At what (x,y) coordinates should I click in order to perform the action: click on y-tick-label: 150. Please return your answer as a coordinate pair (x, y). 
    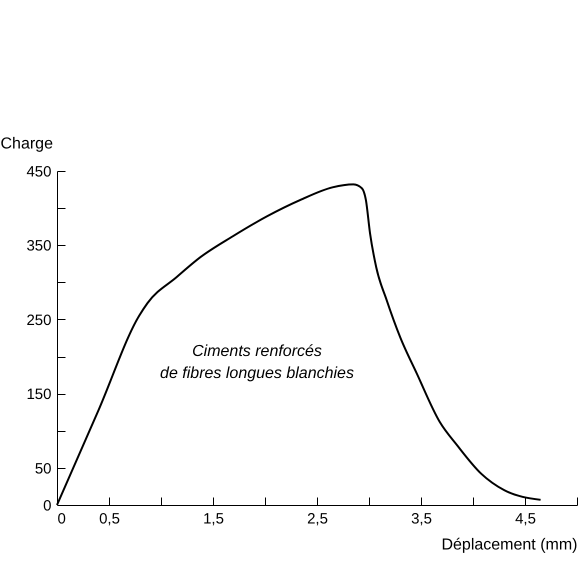
    Looking at the image, I should click on (39, 395).